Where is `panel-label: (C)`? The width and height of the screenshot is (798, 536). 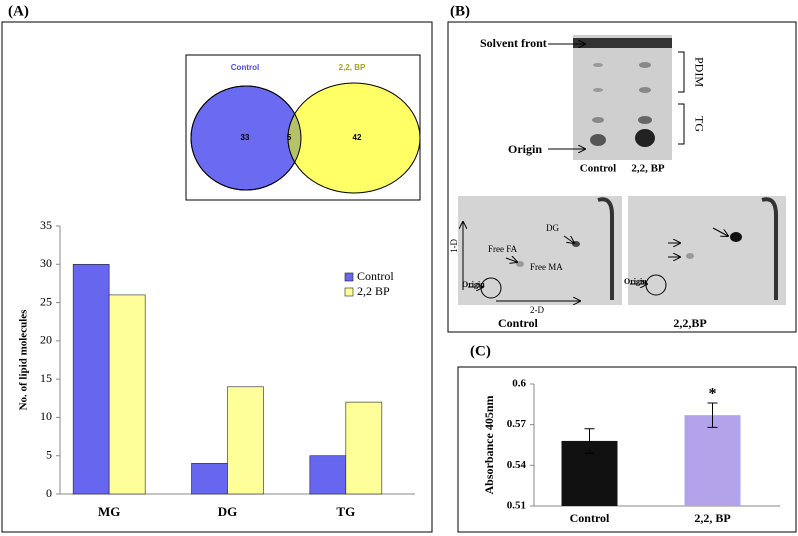
panel-label: (C) is located at coordinates (480, 351).